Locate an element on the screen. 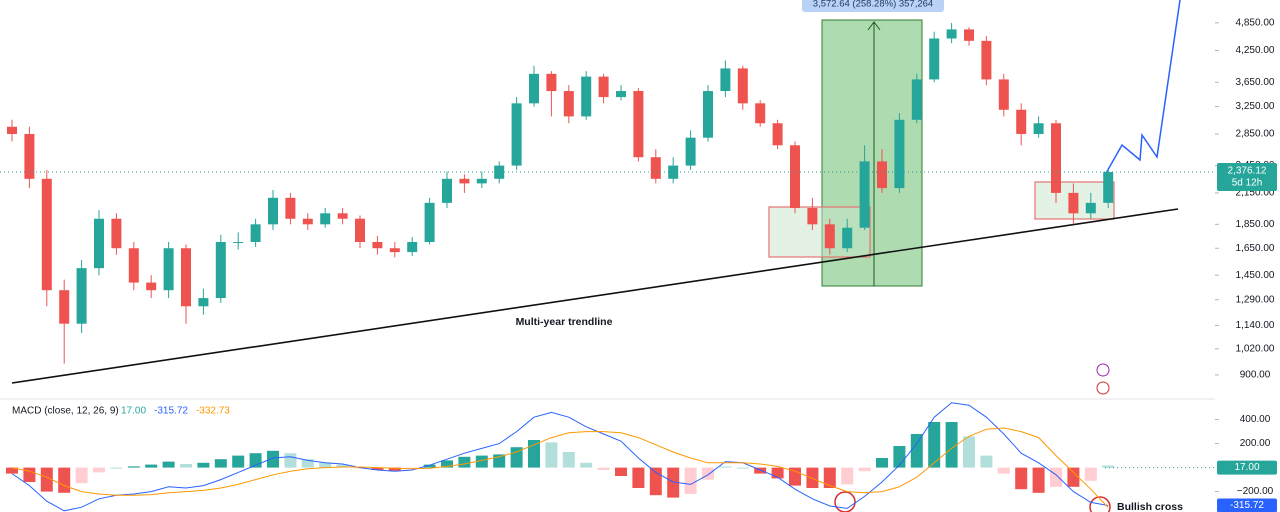 Image resolution: width=1280 pixels, height=512 pixels. value-badge-label: -315.72 is located at coordinates (1247, 505).